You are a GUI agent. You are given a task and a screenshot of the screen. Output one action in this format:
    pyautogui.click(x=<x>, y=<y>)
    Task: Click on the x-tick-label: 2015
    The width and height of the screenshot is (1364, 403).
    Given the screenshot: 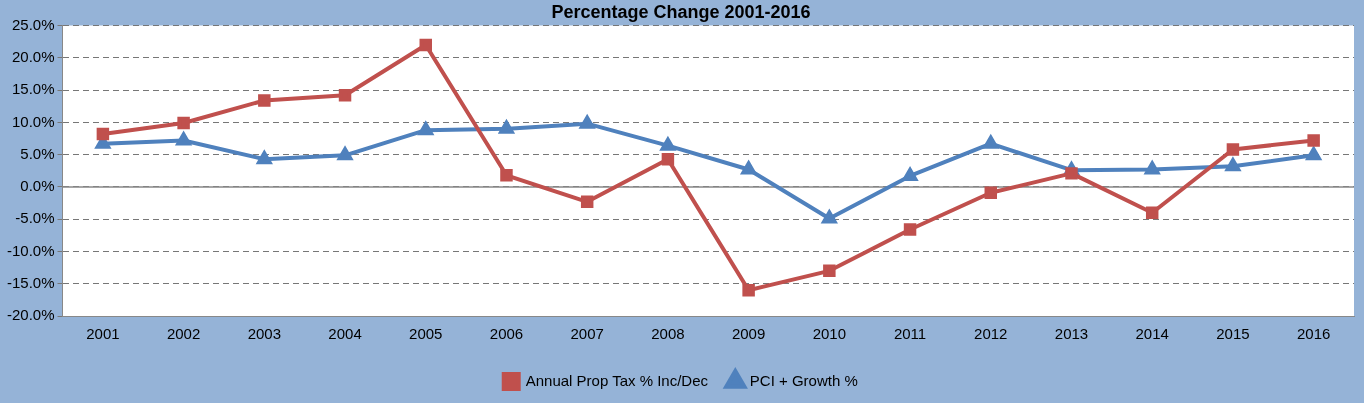 What is the action you would take?
    pyautogui.click(x=1233, y=334)
    